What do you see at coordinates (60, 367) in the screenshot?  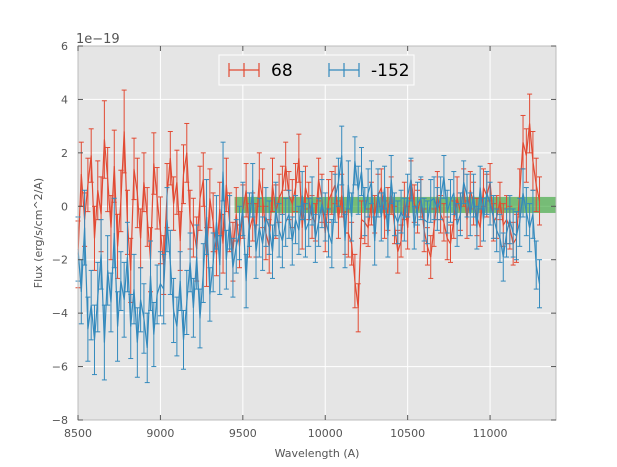 I see `y-tick-label: −6` at bounding box center [60, 367].